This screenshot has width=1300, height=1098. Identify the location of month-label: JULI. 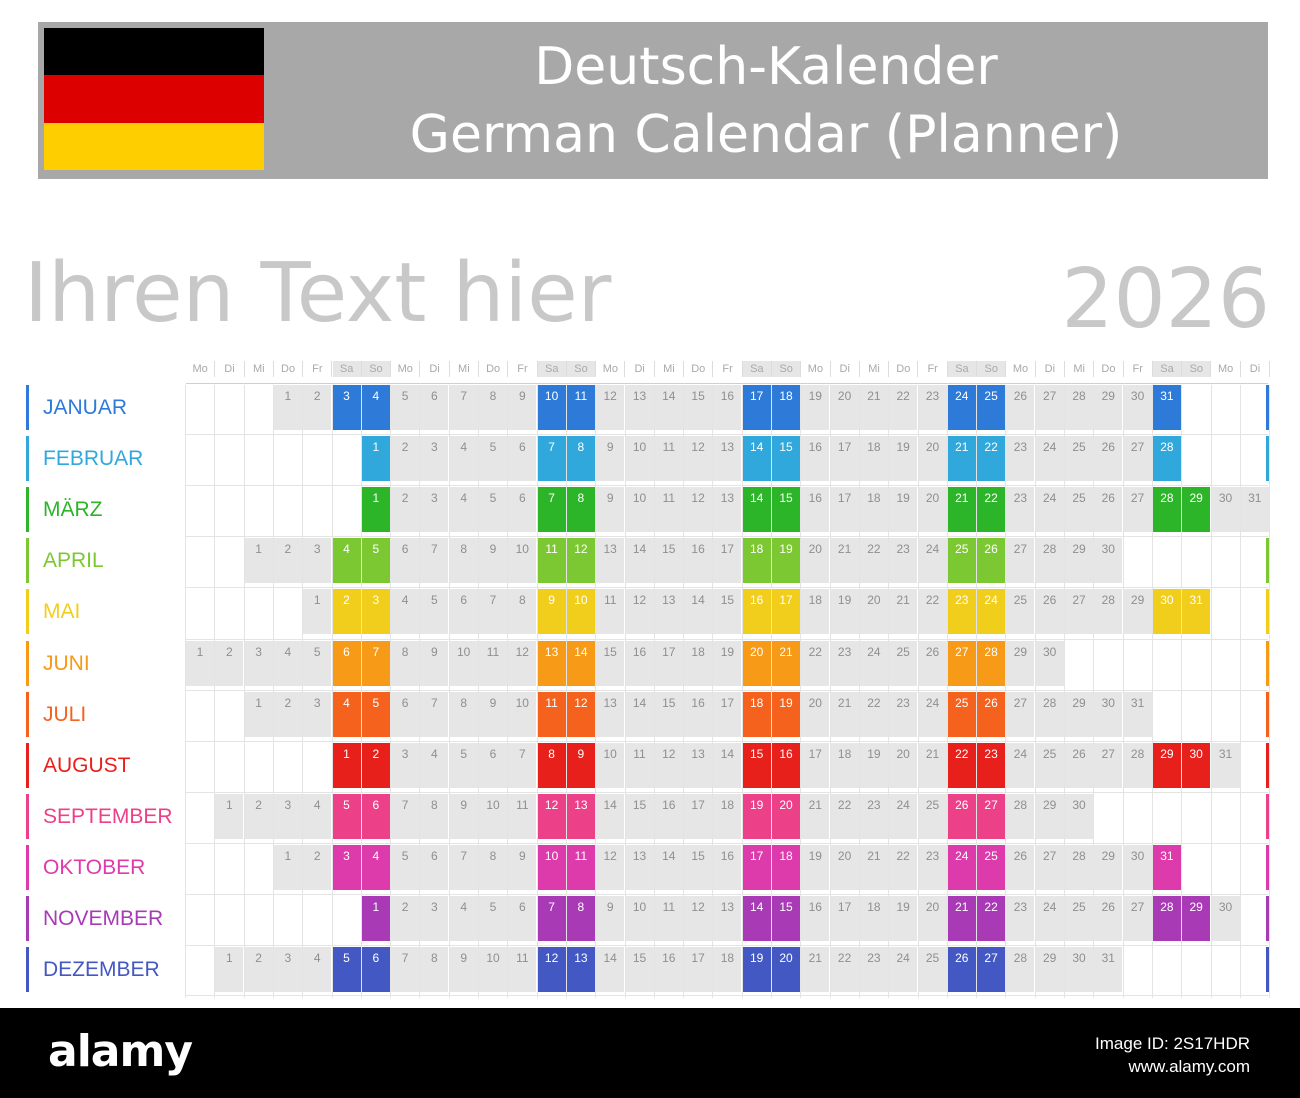
(101, 714).